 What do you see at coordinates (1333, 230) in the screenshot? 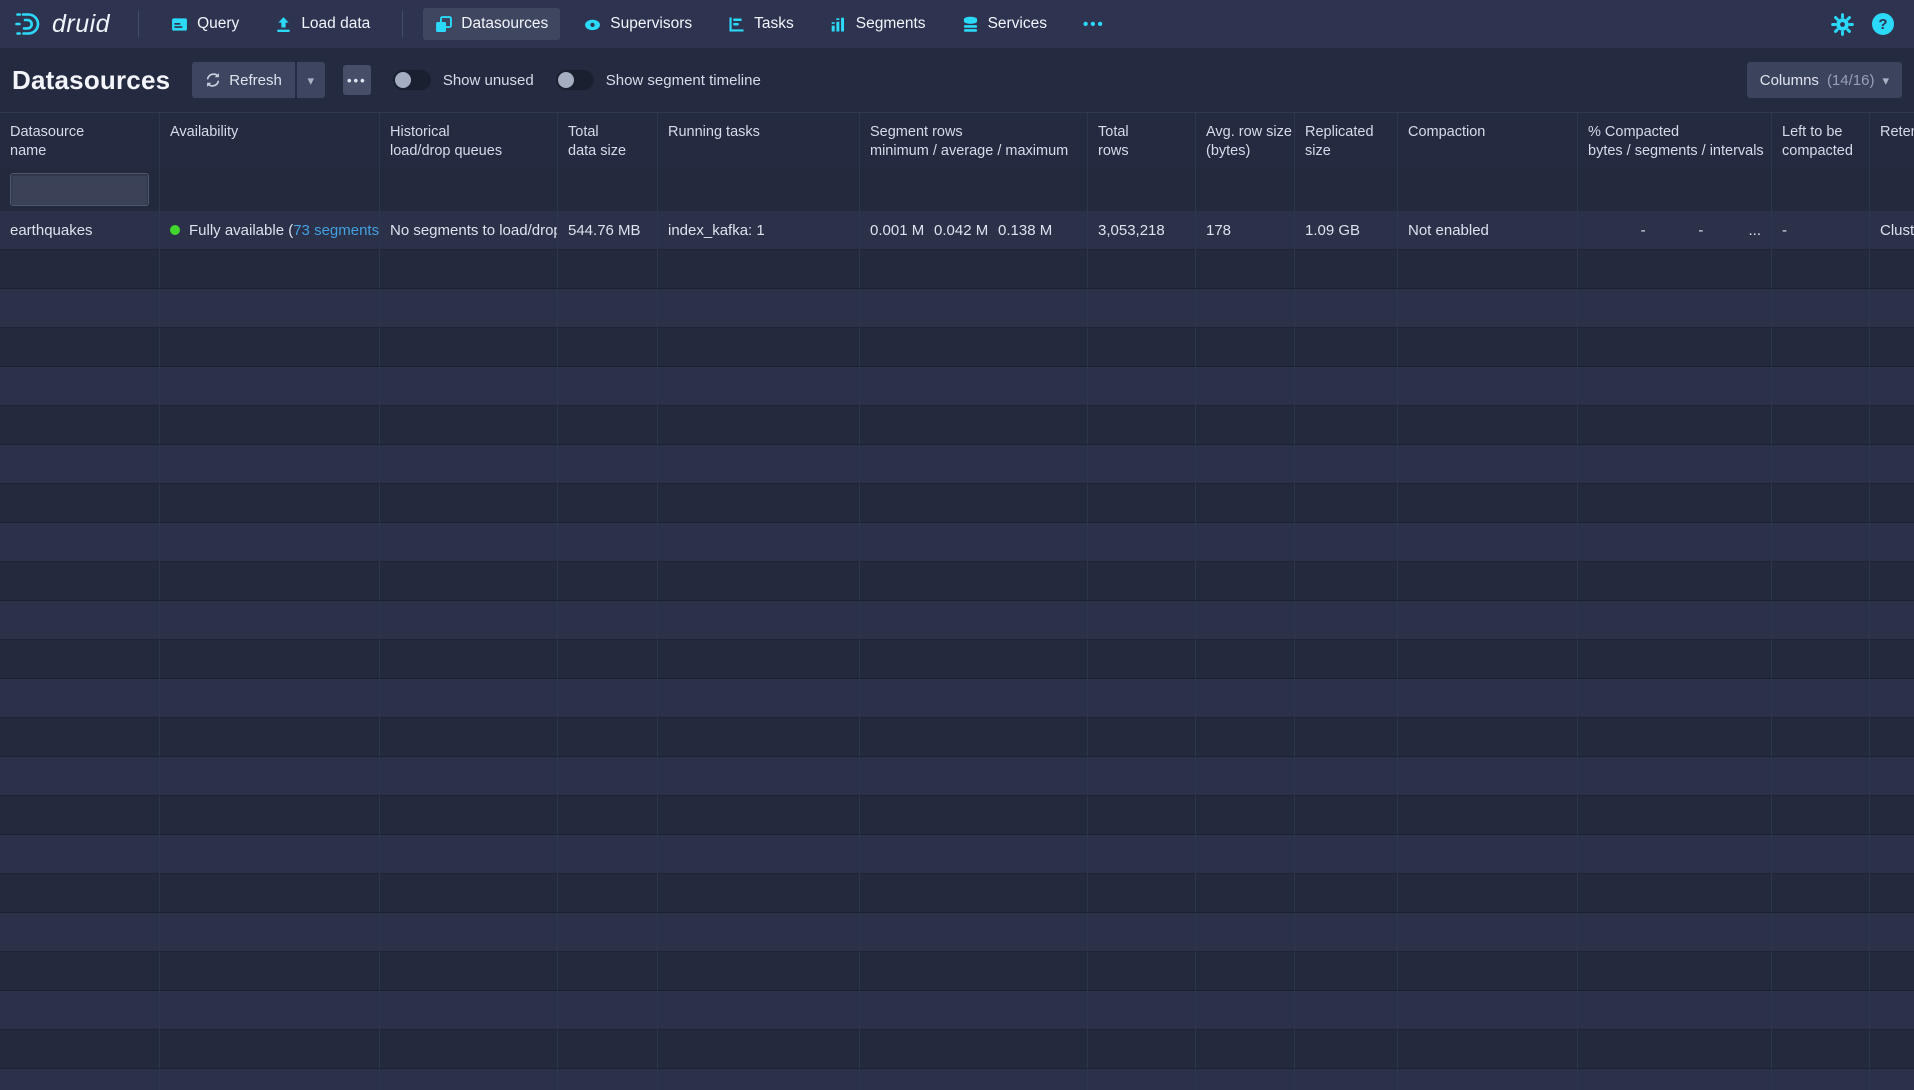
I see `replicated-size-value: 1.09 GB` at bounding box center [1333, 230].